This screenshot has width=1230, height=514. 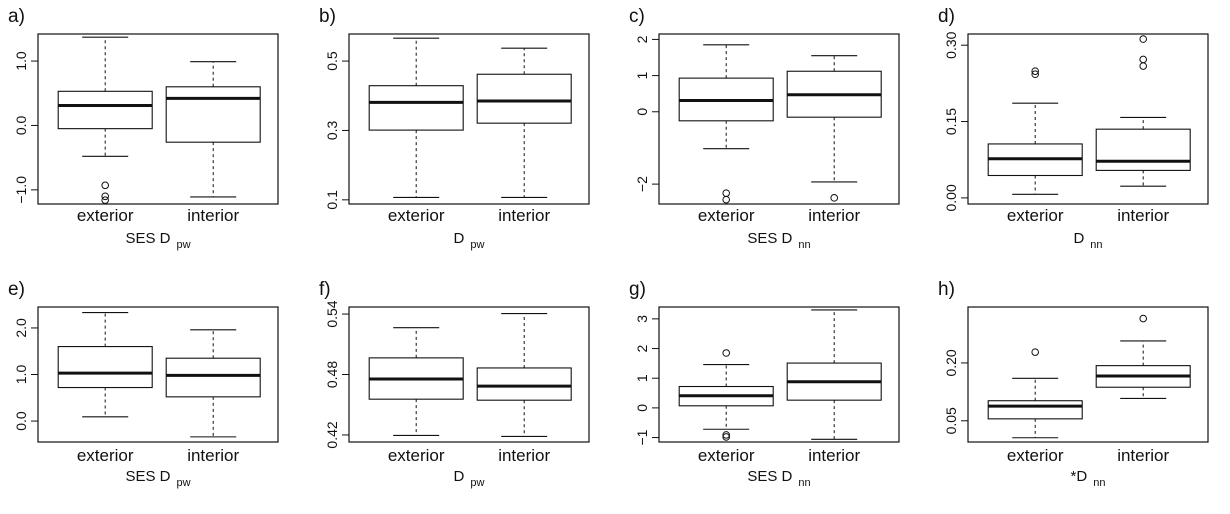 I want to click on panel-f: f) 0.42 0.48 0.54 exterior interior D pw, so click(x=454, y=384).